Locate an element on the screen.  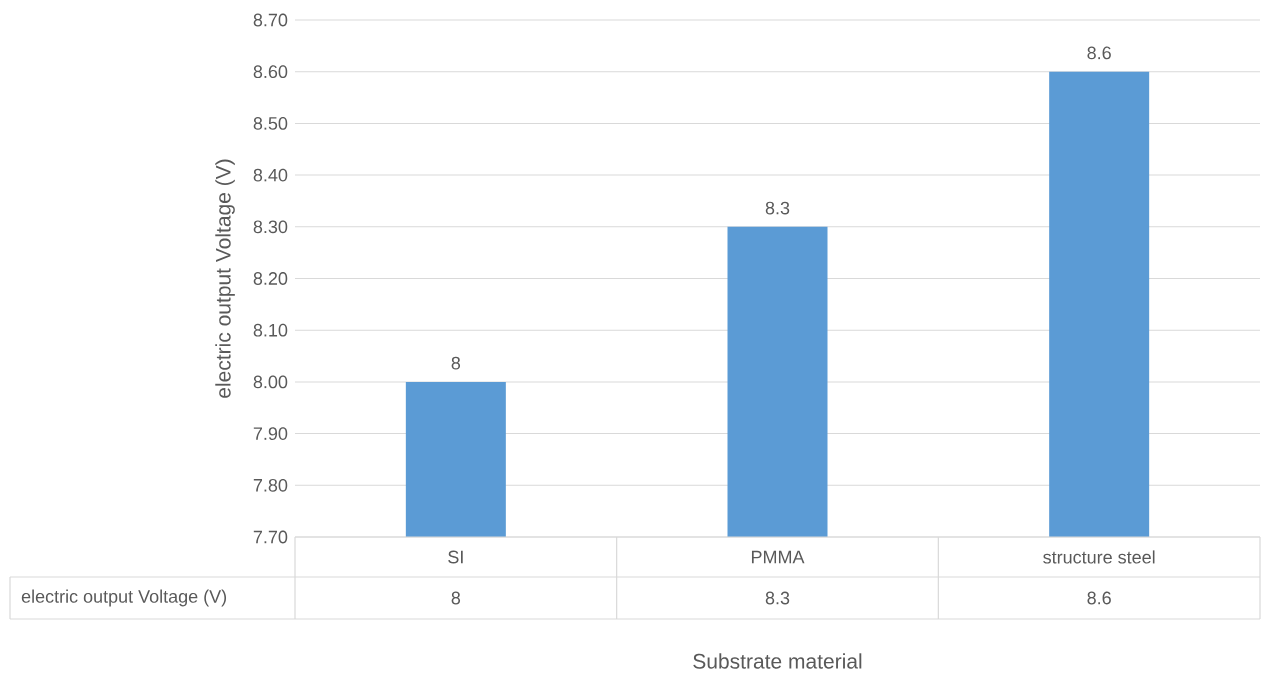
data-label: 8 is located at coordinates (456, 598).